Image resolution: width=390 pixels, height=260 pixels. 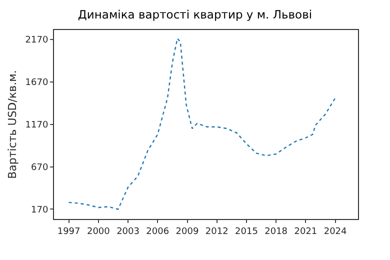 I want to click on x-tick-label: 2024, so click(x=336, y=231).